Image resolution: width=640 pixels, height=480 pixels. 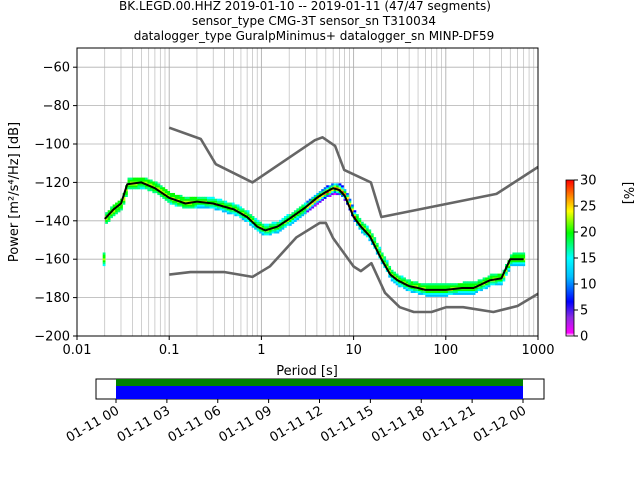 I want to click on x-tick-label: 1000, so click(x=537, y=350).